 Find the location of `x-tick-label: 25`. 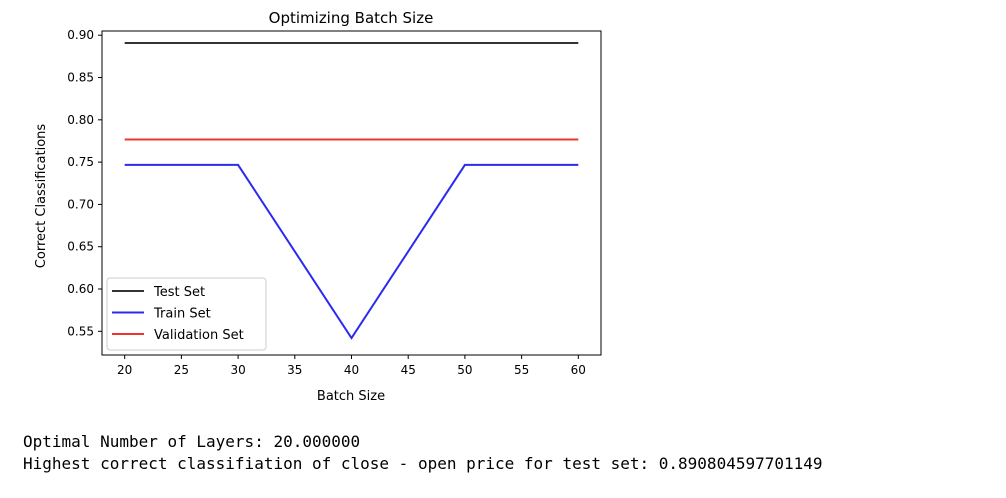

x-tick-label: 25 is located at coordinates (181, 370).